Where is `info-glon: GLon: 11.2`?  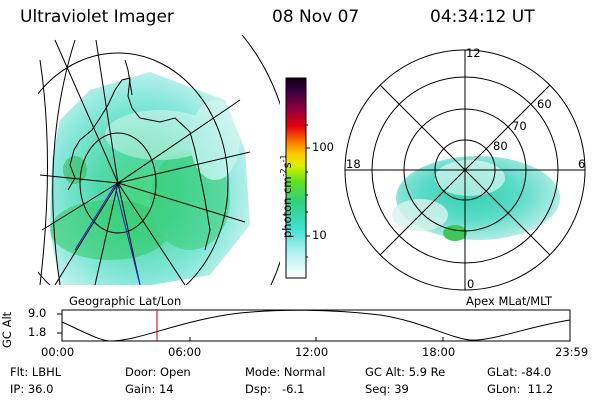 info-glon: GLon: 11.2 is located at coordinates (520, 389).